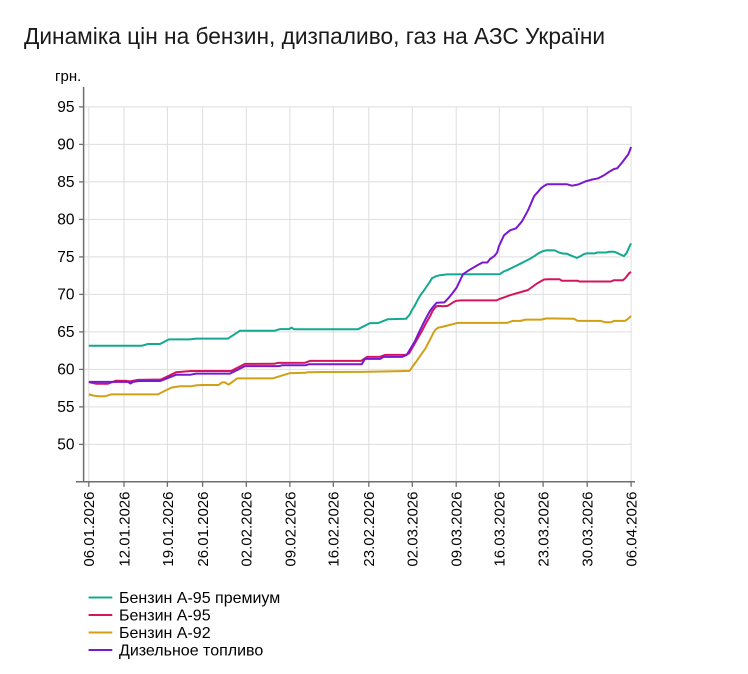 The height and width of the screenshot is (674, 748). I want to click on svg-text: 16.02.2026, so click(334, 529).